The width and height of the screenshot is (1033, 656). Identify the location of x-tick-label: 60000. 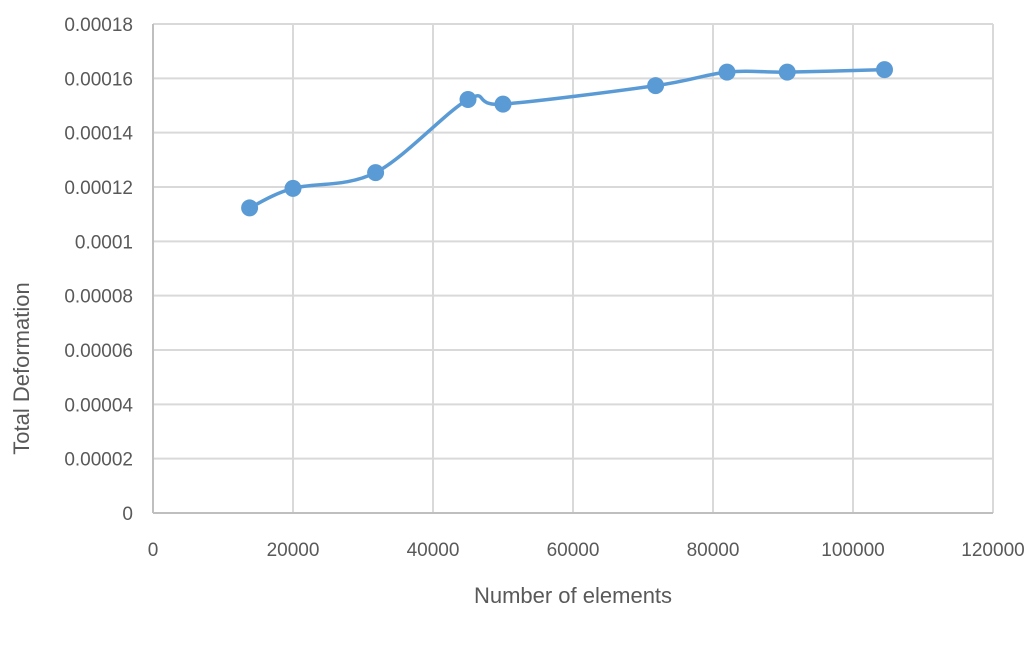
(573, 550).